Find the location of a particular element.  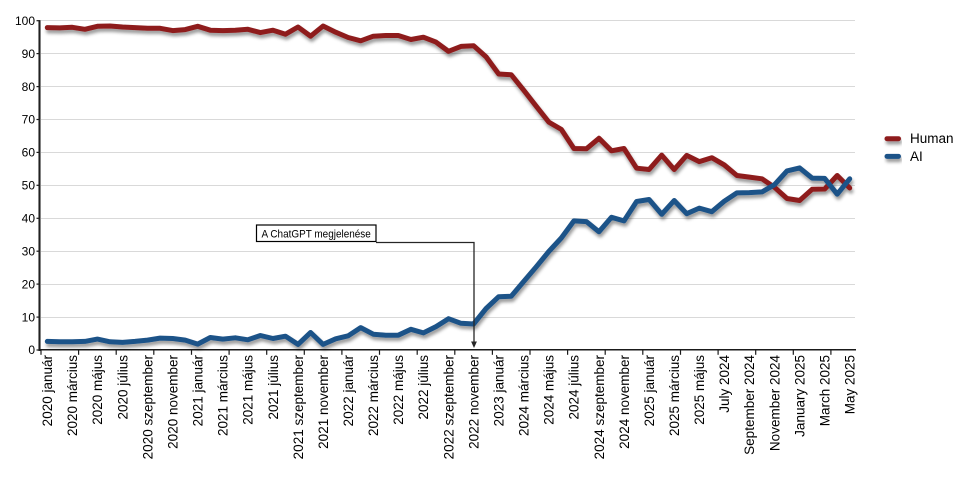

svg-text: 2021 március is located at coordinates (223, 395).